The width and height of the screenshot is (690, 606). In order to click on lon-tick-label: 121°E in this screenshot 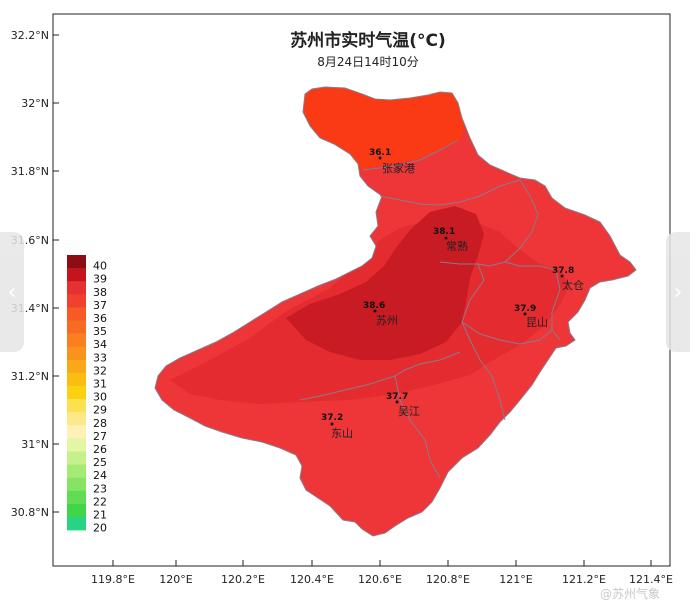, I will do `click(515, 579)`.